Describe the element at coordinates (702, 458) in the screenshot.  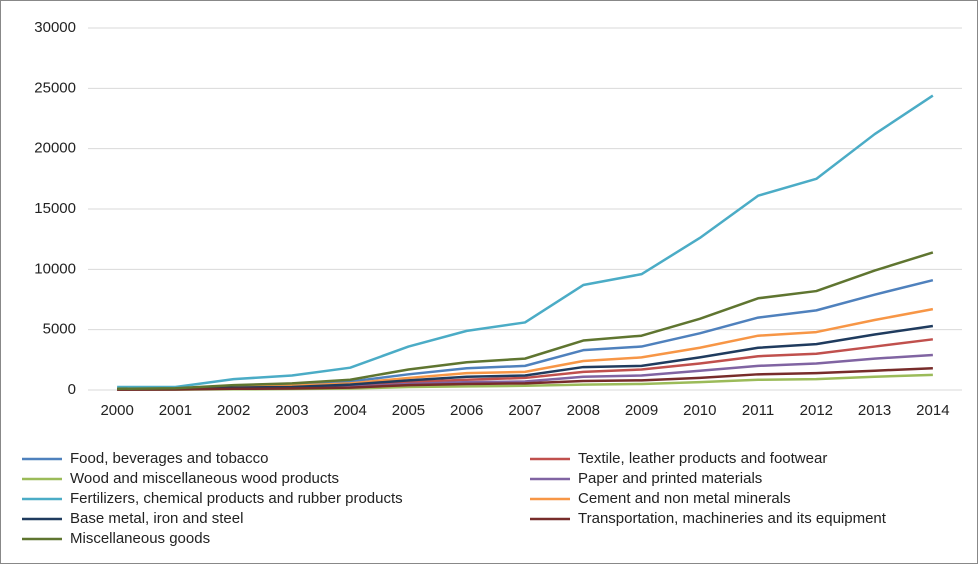
I see `legend-label: Textile, leather products and footwear` at that location.